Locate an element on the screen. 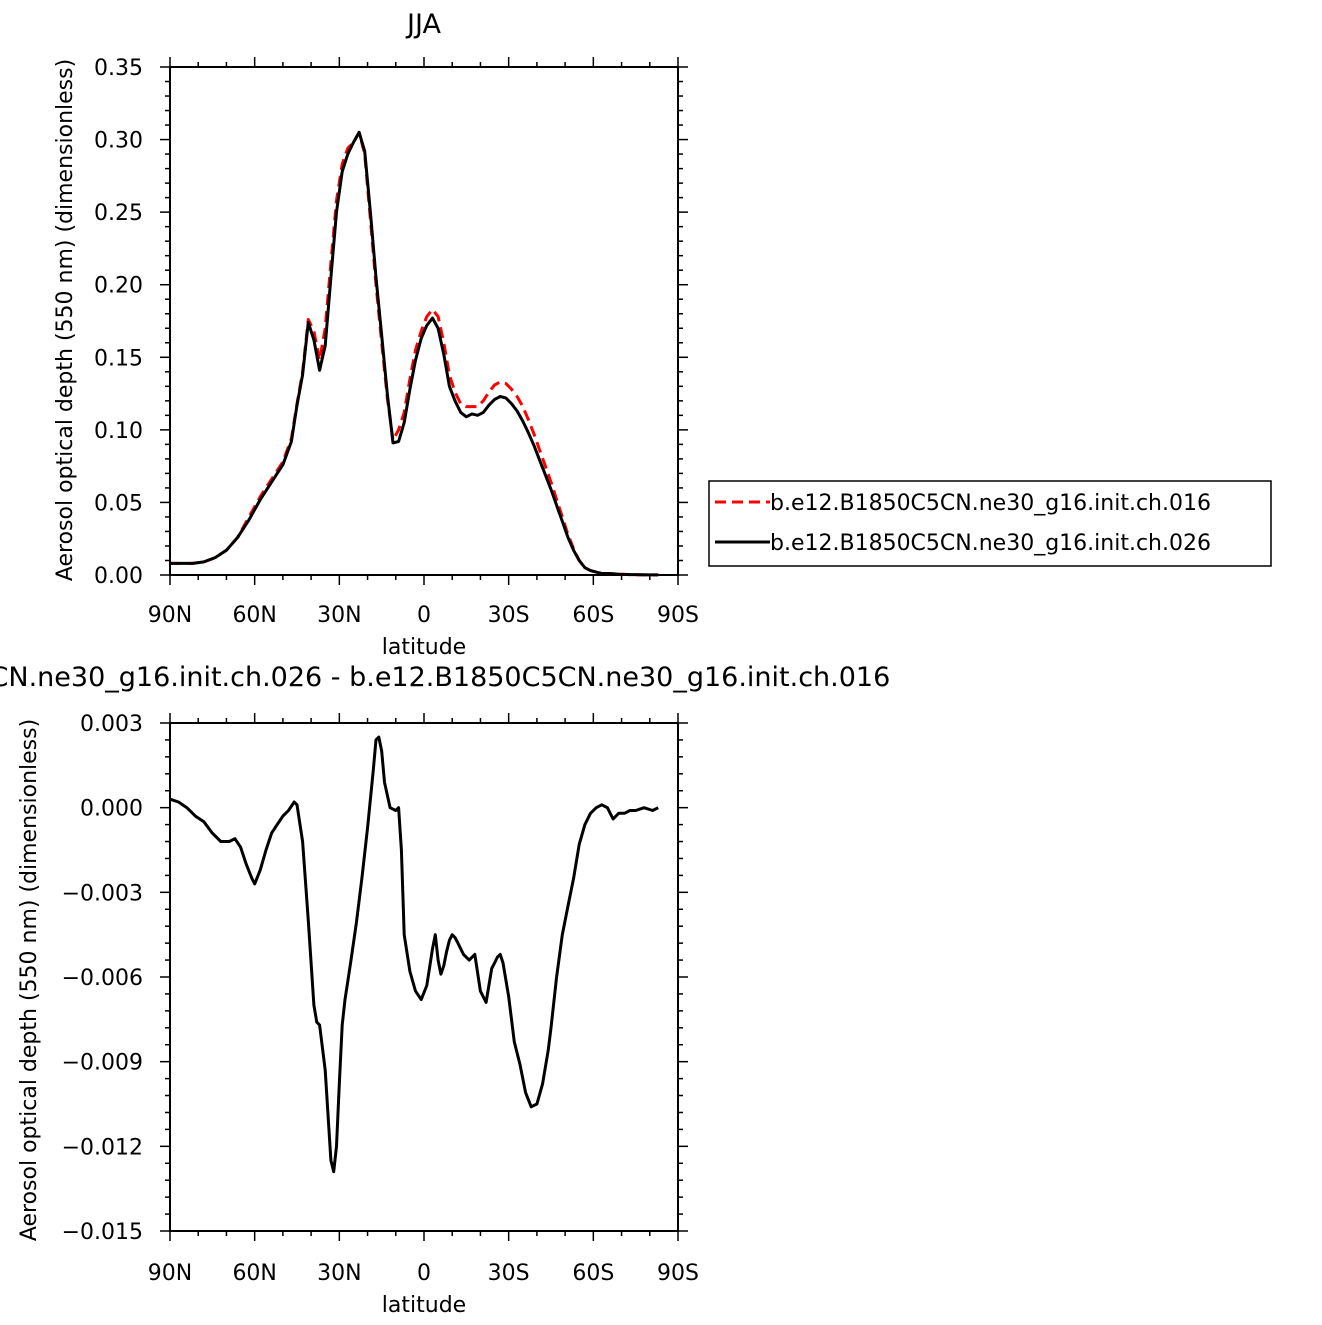 Image resolution: width=1322 pixels, height=1325 pixels. y-tick-label-bottom: −0.009 is located at coordinates (102, 1063).